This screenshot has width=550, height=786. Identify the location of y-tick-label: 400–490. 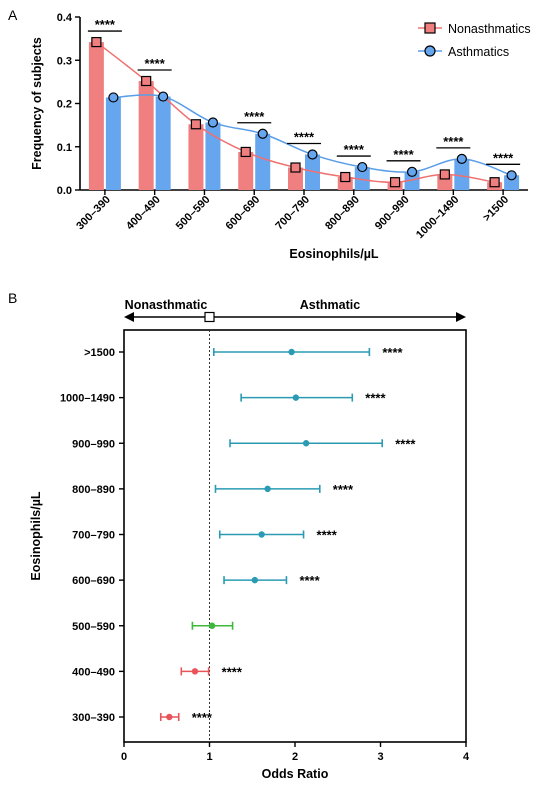
(93, 672).